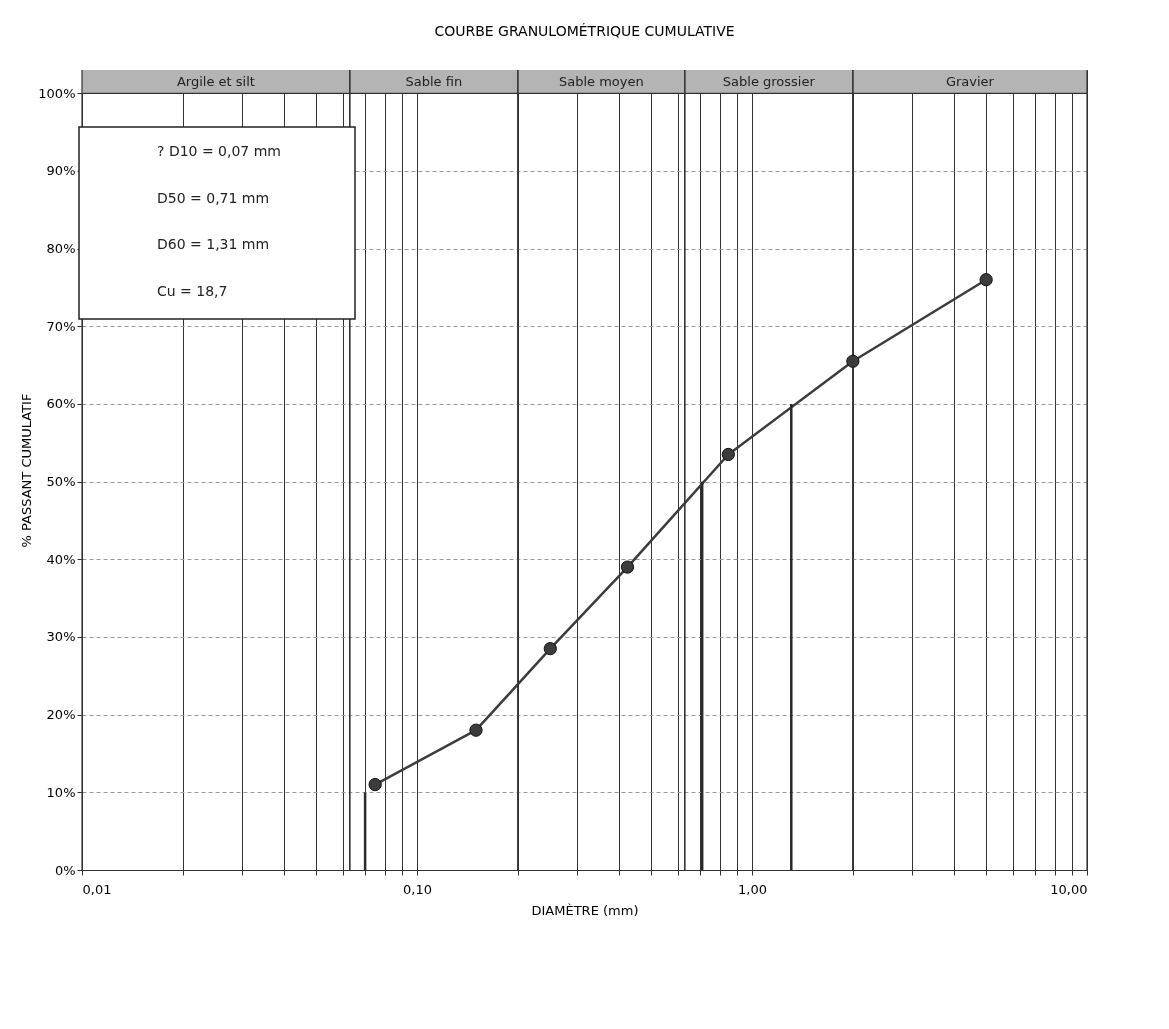 This screenshot has width=1169, height=1029. What do you see at coordinates (213, 244) in the screenshot?
I see `annotation: D60 = 1,31 mm` at bounding box center [213, 244].